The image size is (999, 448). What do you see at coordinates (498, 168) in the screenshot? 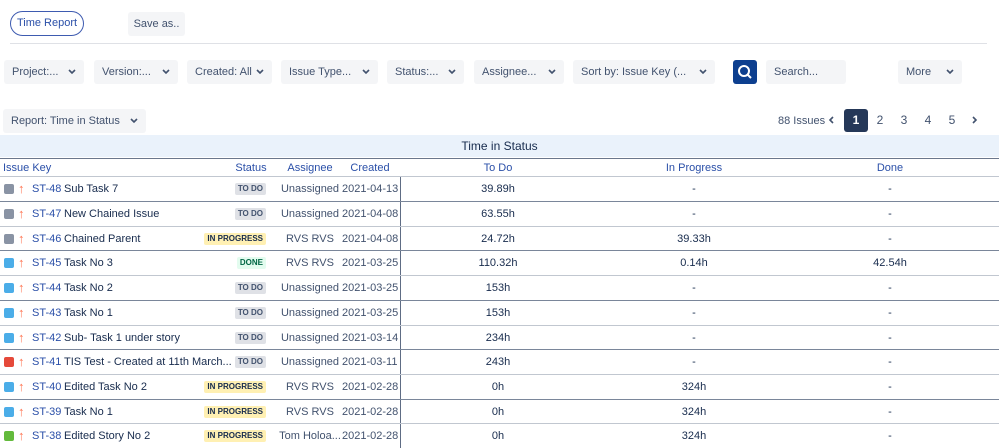
I see `column-header: To Do` at bounding box center [498, 168].